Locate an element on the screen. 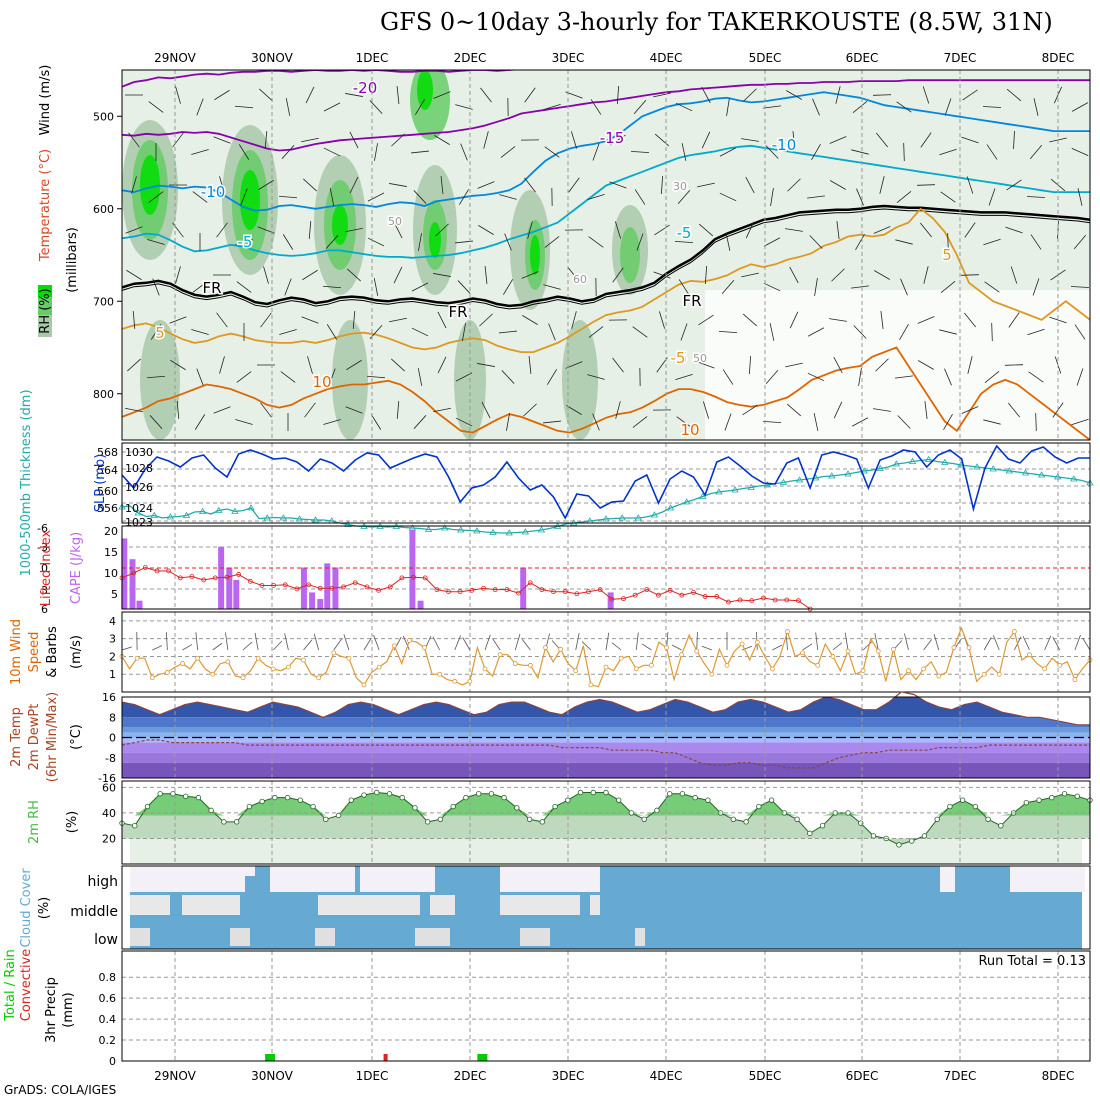 The image size is (1100, 1100). temp-tick-16: 16 is located at coordinates (109, 697).